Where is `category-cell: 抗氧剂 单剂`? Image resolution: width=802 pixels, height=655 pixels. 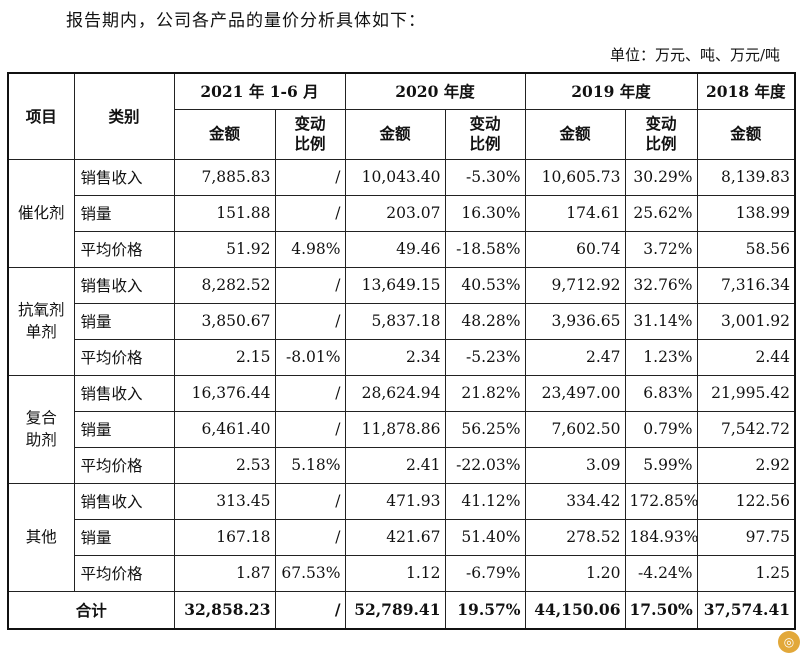 category-cell: 抗氧剂 单剂 is located at coordinates (41, 321).